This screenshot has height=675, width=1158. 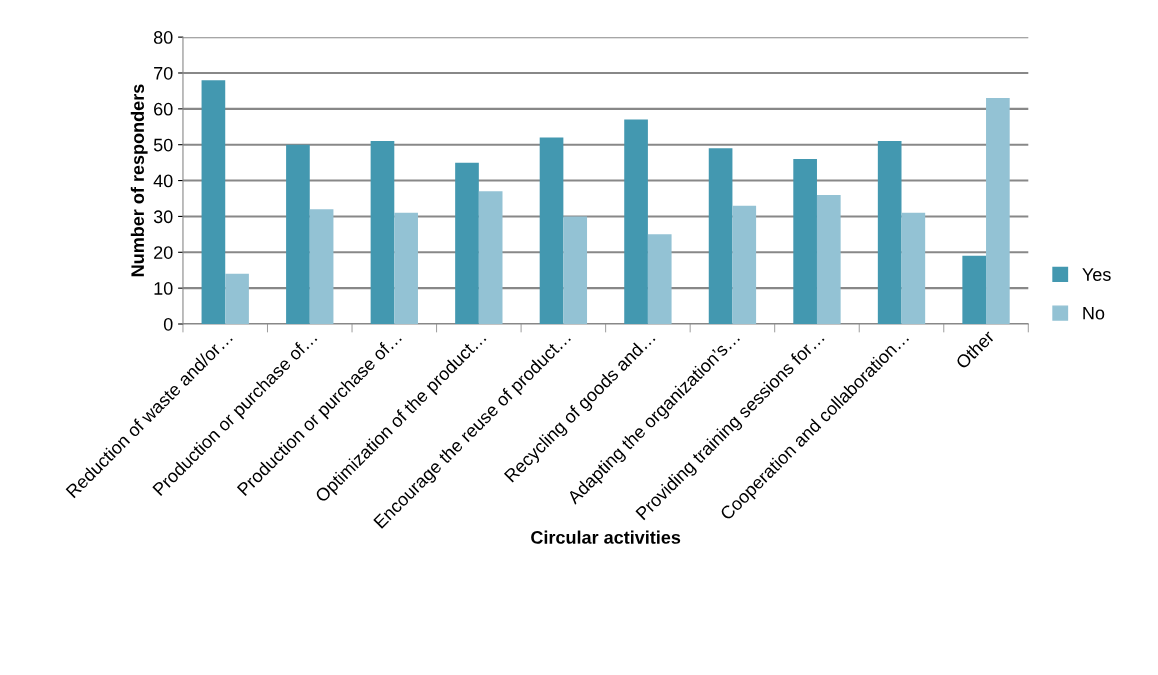 What do you see at coordinates (139, 180) in the screenshot?
I see `y-axis-title: Number of responders` at bounding box center [139, 180].